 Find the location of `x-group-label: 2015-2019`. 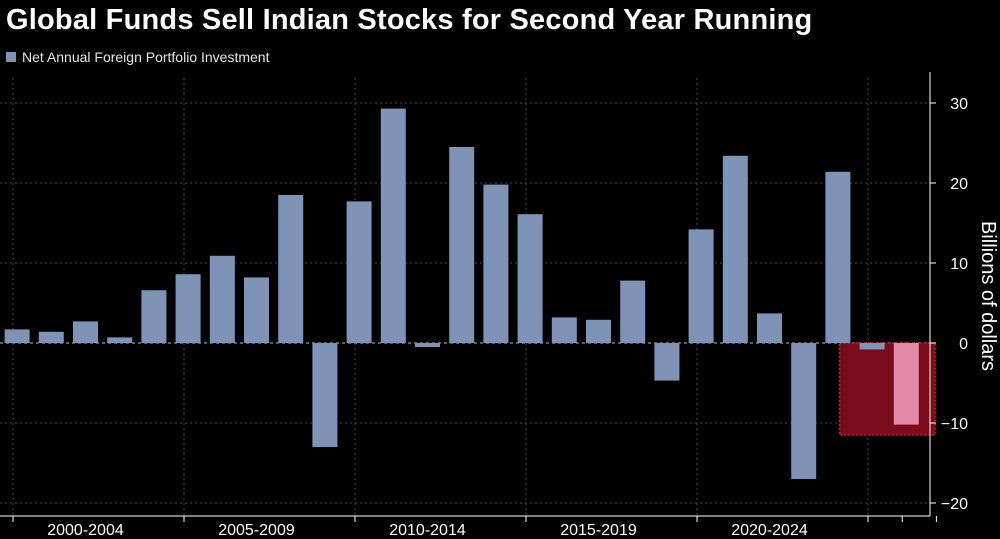

x-group-label: 2015-2019 is located at coordinates (598, 530).